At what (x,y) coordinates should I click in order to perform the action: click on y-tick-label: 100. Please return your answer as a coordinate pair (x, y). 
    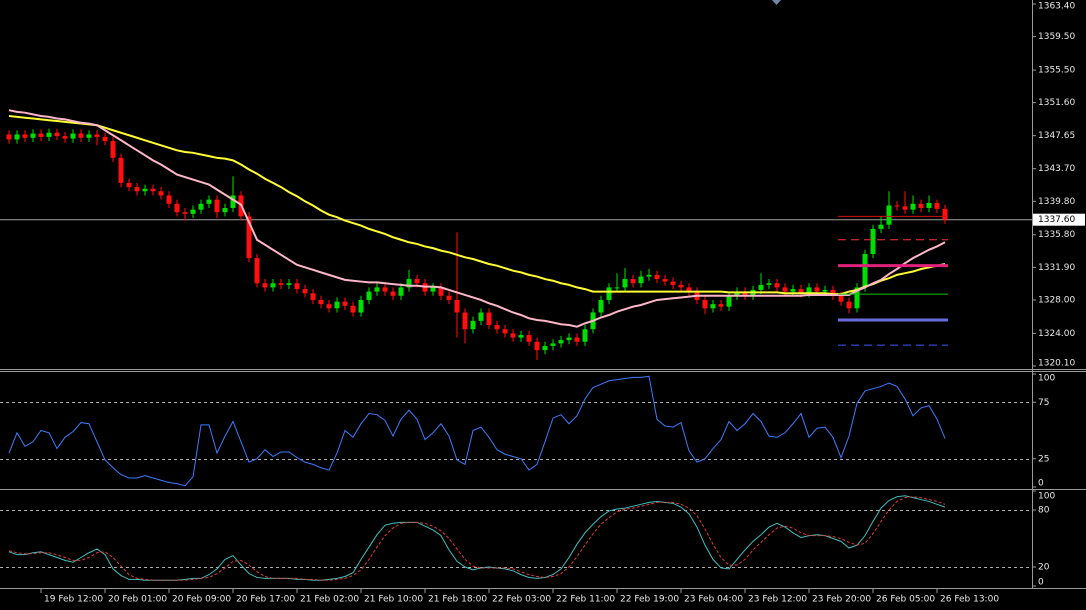
    Looking at the image, I should click on (1046, 379).